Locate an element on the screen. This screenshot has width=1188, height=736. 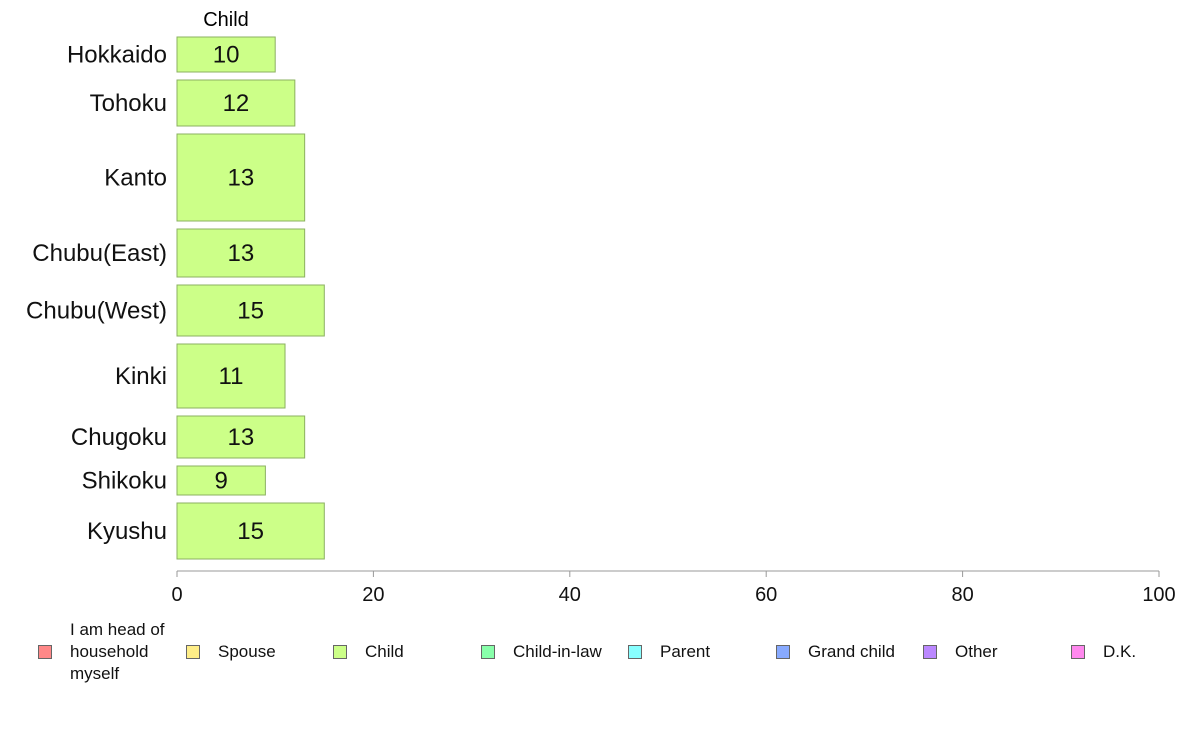
bar-kanto is located at coordinates (241, 177).